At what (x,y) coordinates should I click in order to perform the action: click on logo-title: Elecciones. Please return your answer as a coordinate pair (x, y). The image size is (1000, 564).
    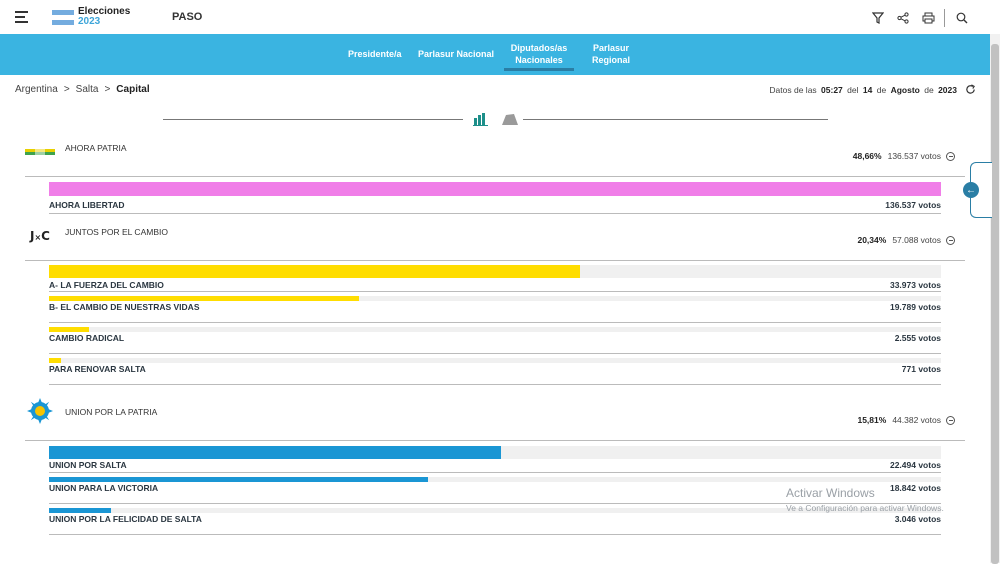
    Looking at the image, I should click on (104, 11).